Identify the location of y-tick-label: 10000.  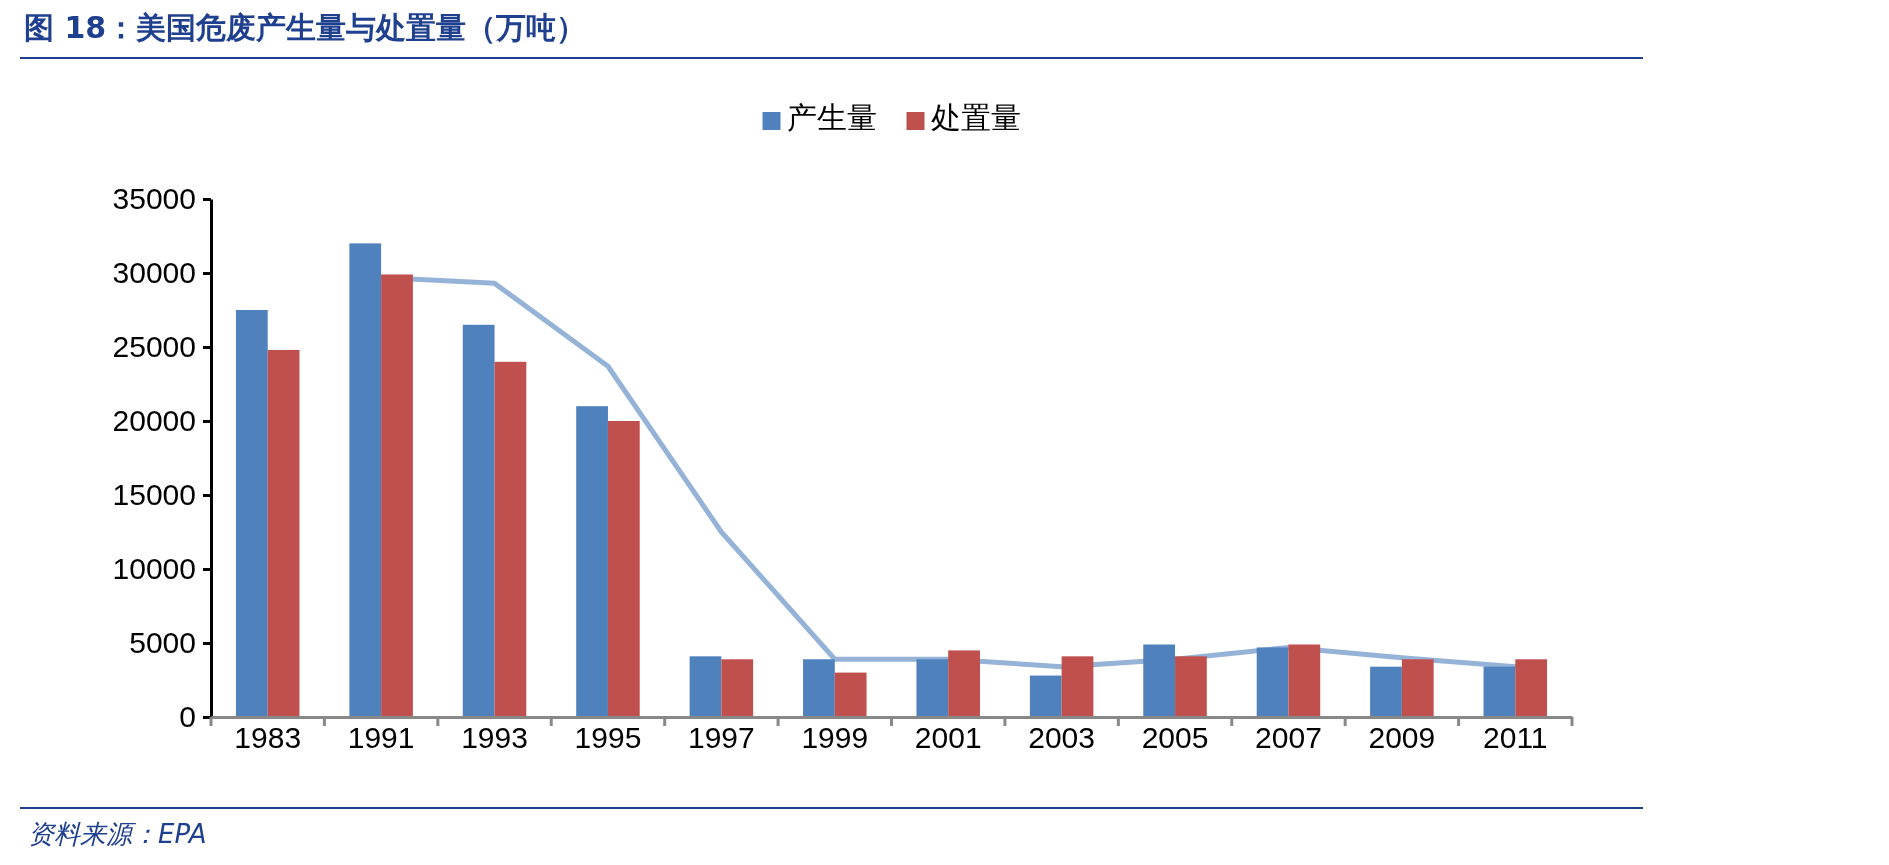
(154, 569).